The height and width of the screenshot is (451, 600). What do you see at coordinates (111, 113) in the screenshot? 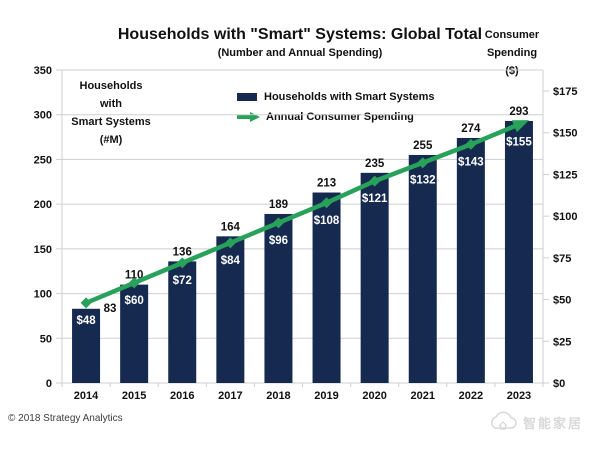
I see `left-axis-title: Households with Smart Systems (#M)` at bounding box center [111, 113].